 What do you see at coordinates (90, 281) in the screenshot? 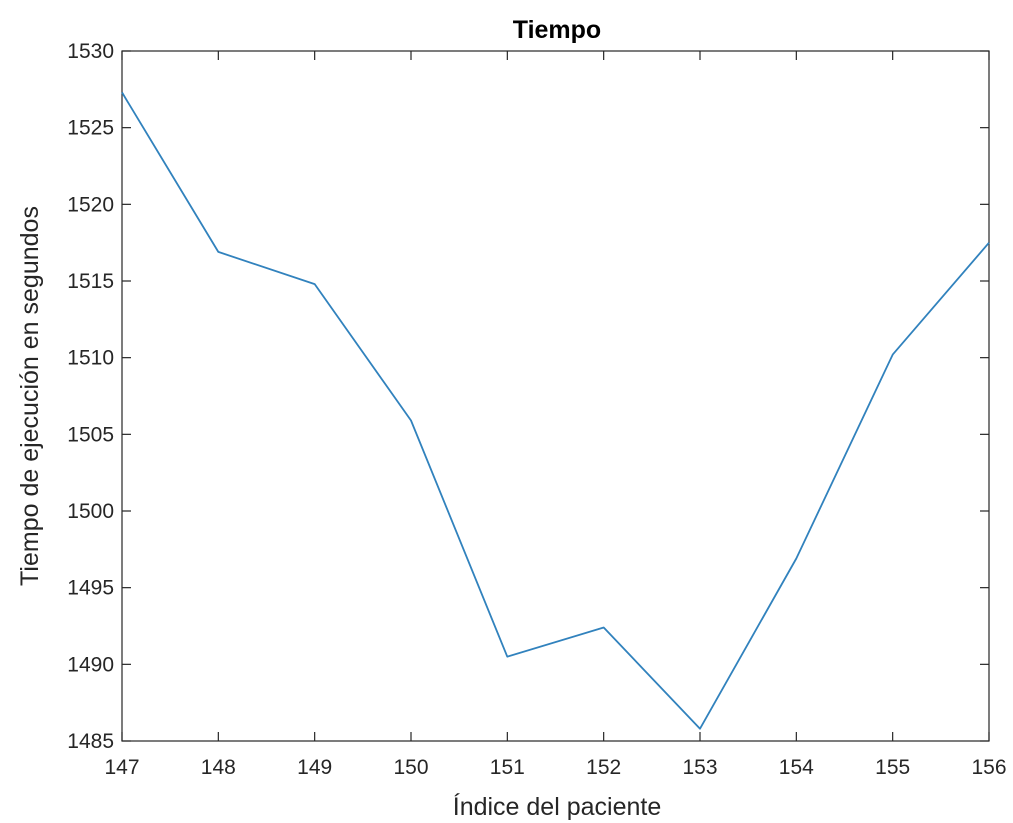
I see `y-tick-label: 1515` at bounding box center [90, 281].